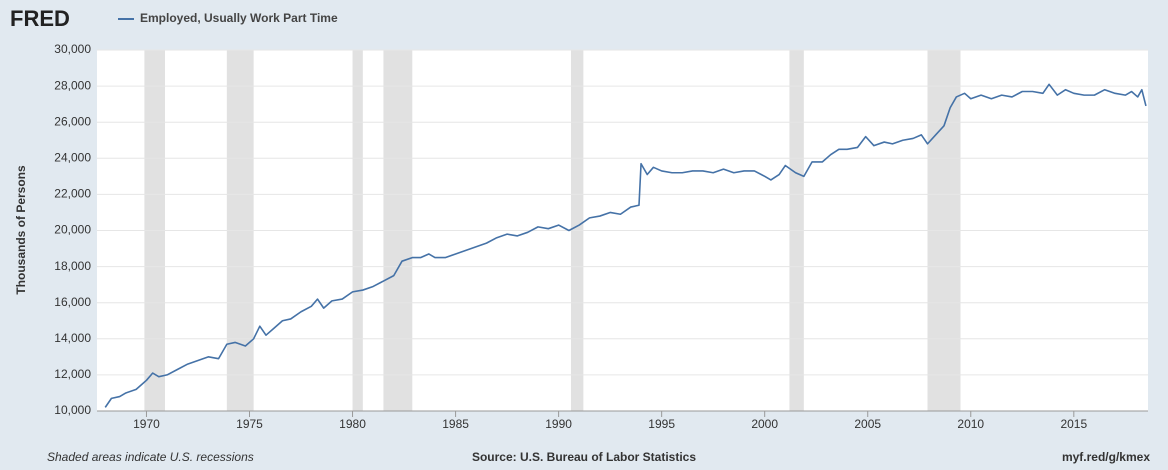 The image size is (1168, 470). Describe the element at coordinates (72, 85) in the screenshot. I see `y-tick-label: 28,000` at that location.